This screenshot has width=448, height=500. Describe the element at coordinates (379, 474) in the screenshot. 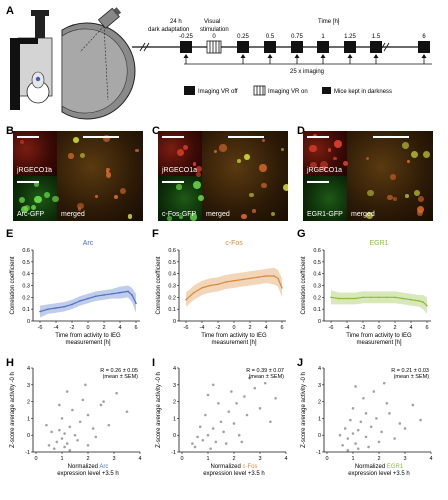

I see `x-axis-label-line2: expression level +3.5 h` at that location.